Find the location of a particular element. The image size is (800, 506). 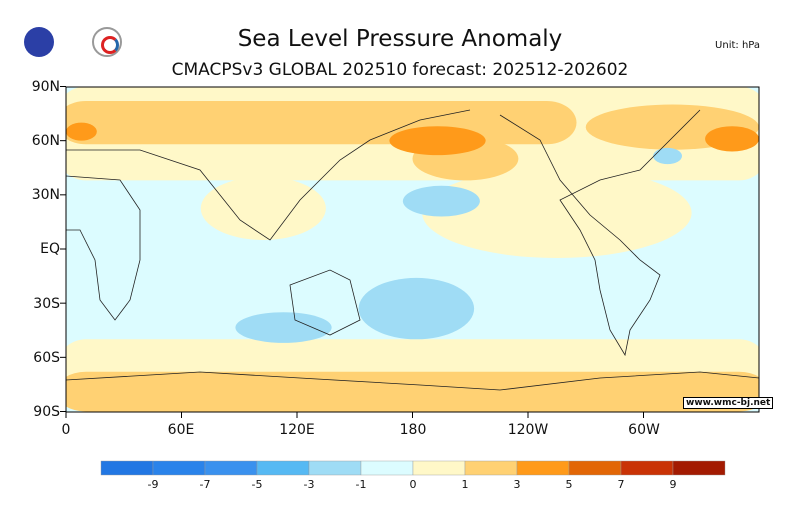

coast-antarctica is located at coordinates (412, 381).